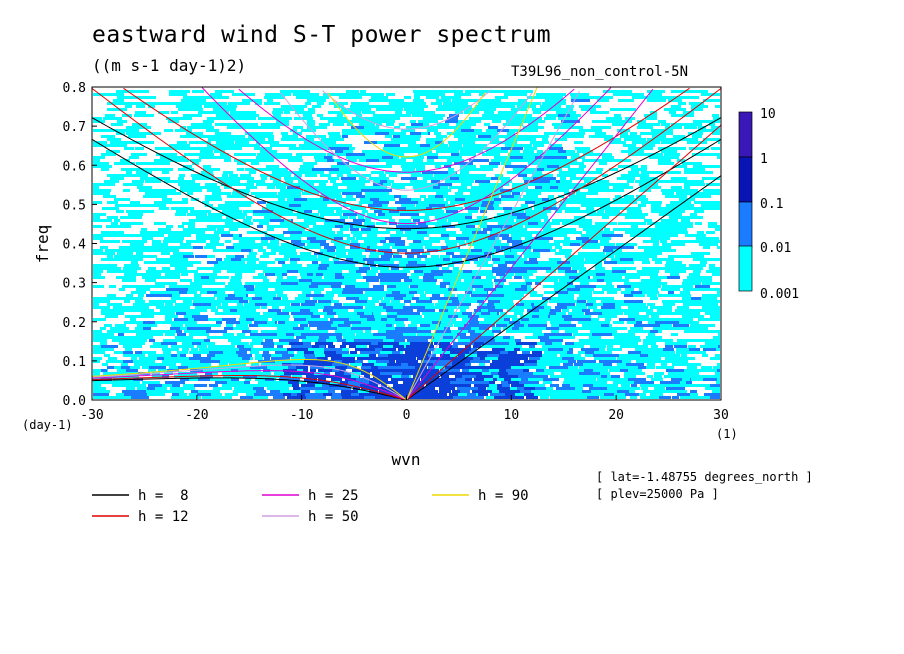 This screenshot has height=654, width=904. Describe the element at coordinates (42, 244) in the screenshot. I see `y-axis-label: freq` at that location.